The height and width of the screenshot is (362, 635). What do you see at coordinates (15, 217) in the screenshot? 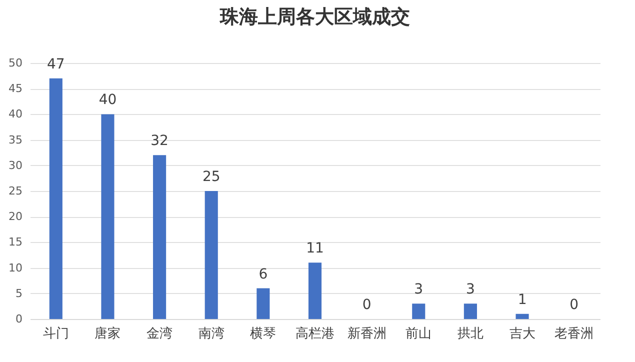
I see `y-tick-label: 20` at bounding box center [15, 217].